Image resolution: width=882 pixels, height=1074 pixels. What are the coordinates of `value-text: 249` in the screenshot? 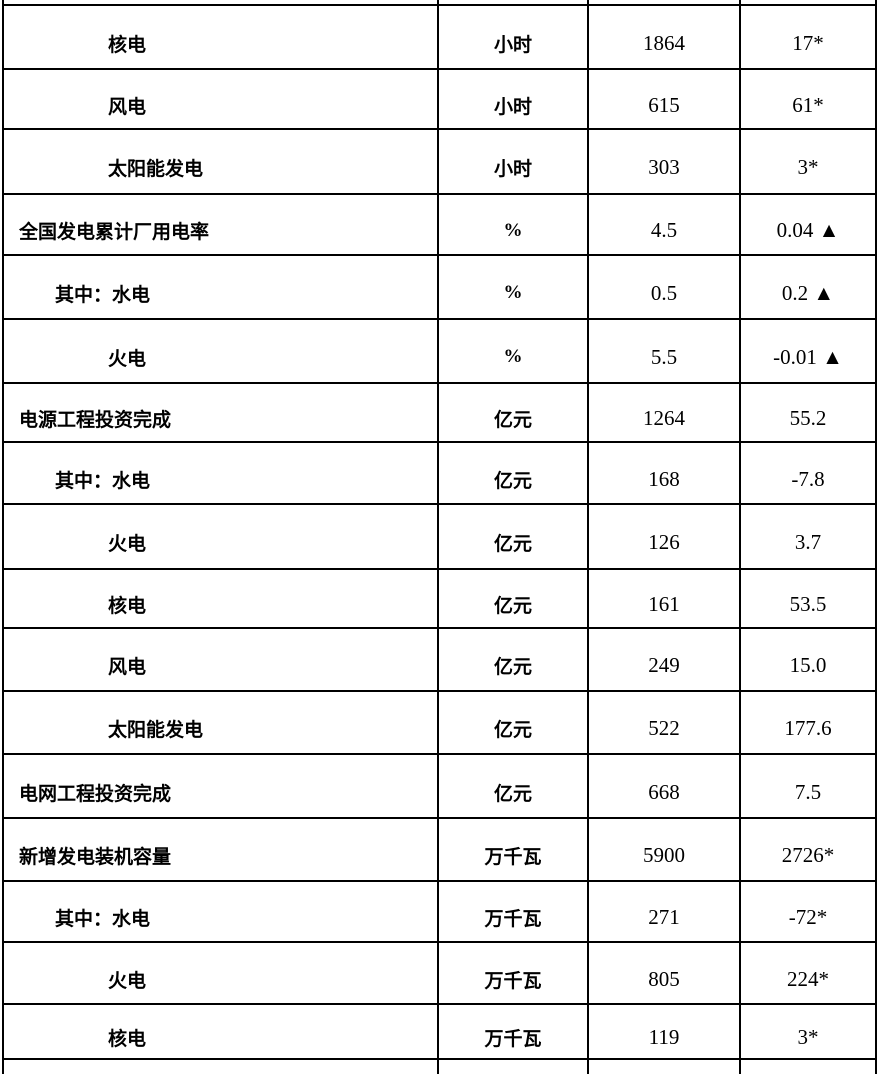 It's located at (664, 665).